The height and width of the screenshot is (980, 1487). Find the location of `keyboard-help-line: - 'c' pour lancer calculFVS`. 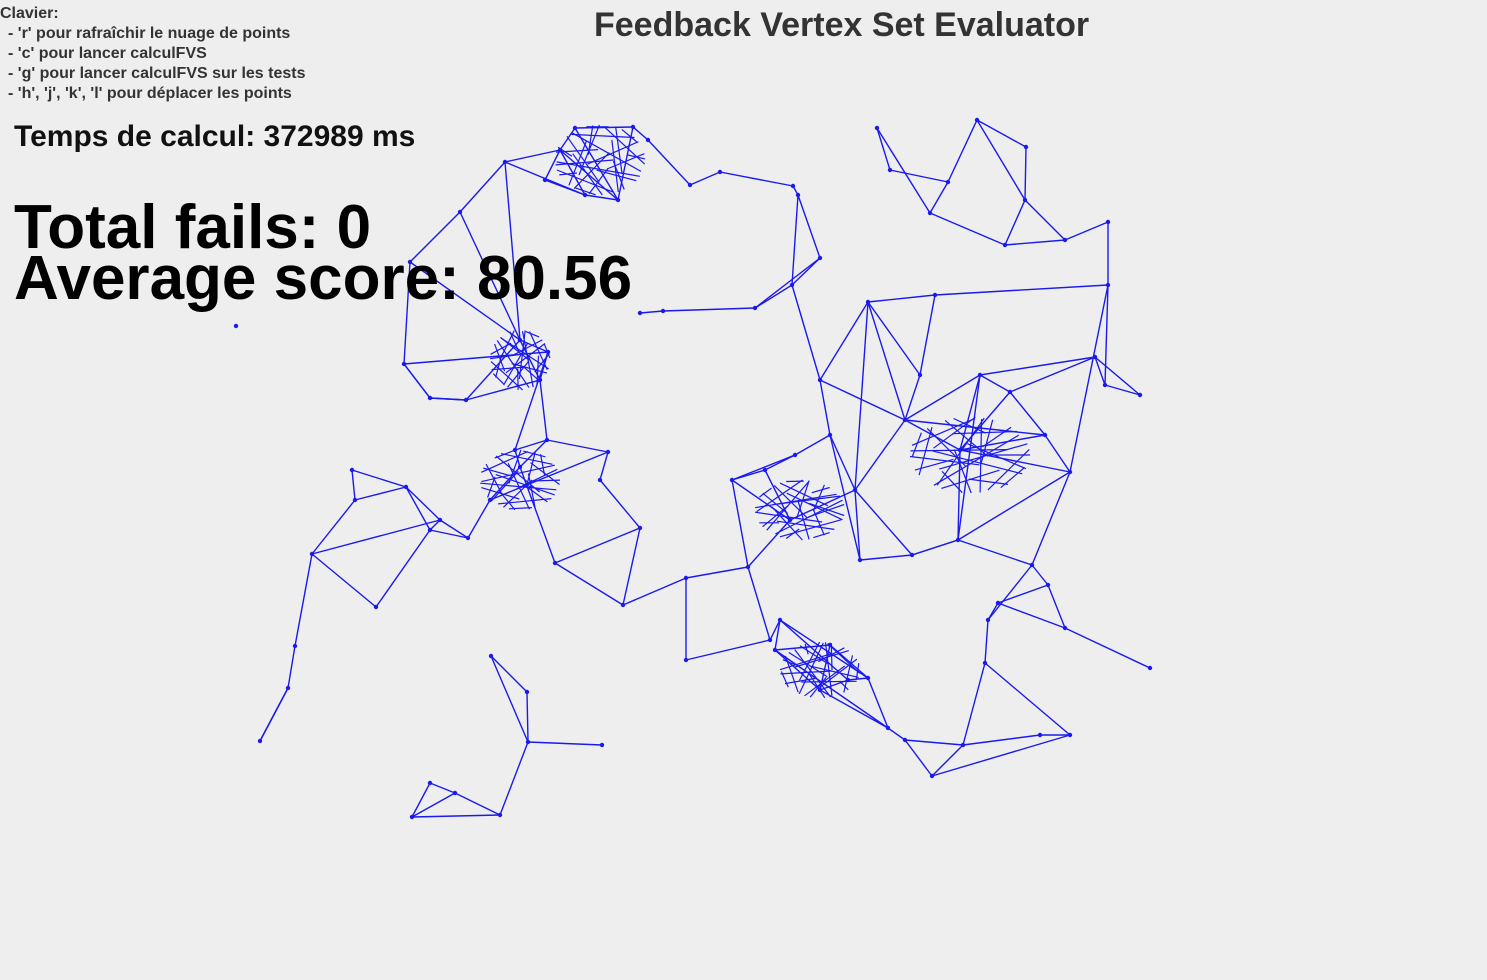

keyboard-help-line: - 'c' pour lancer calculFVS is located at coordinates (107, 53).